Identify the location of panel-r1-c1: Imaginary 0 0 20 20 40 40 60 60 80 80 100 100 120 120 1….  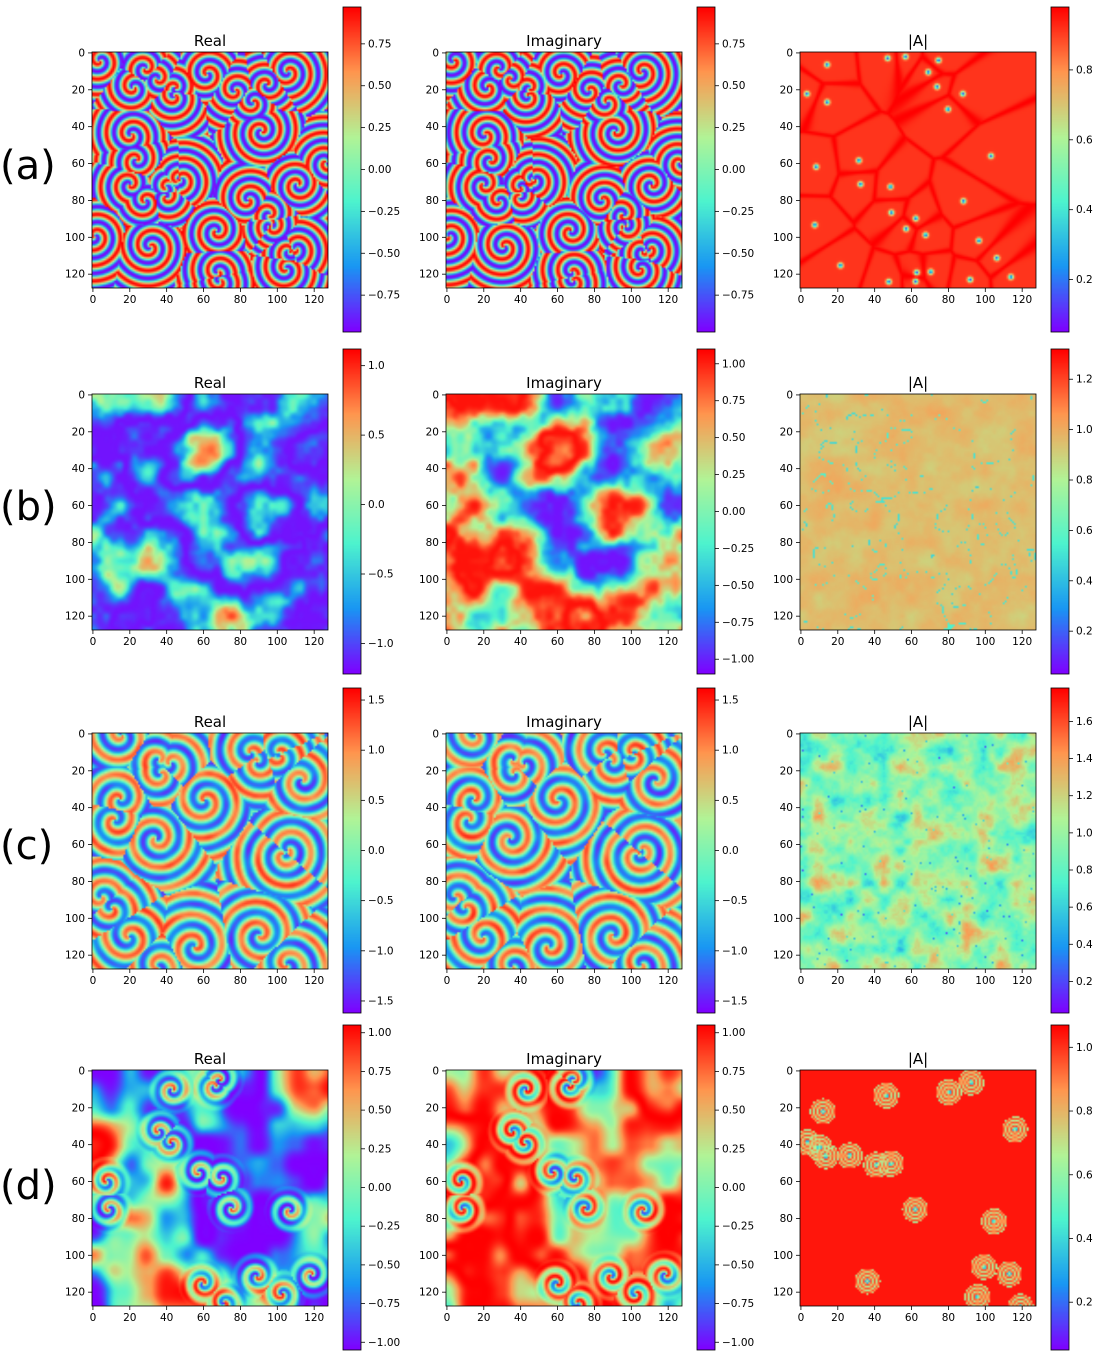
(586, 511).